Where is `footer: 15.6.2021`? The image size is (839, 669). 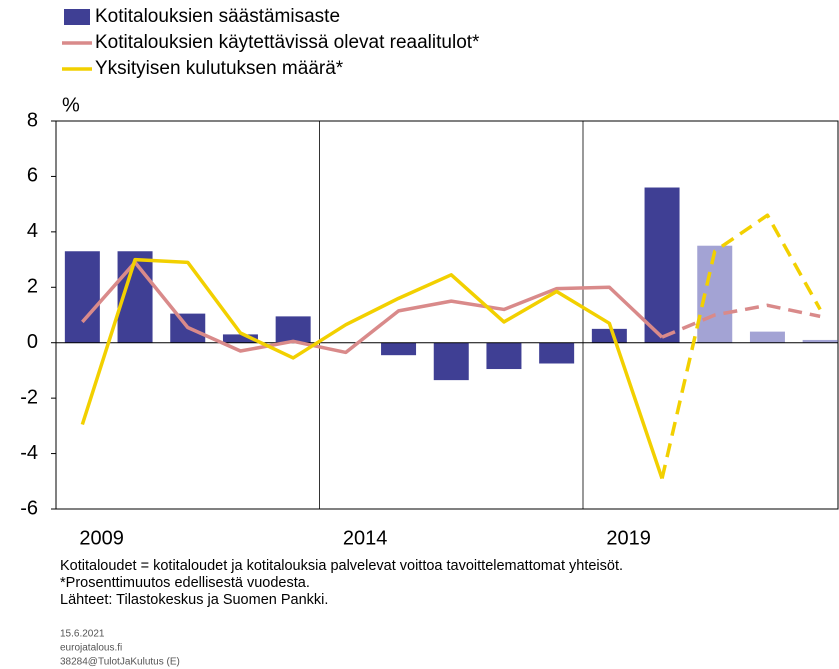 footer: 15.6.2021 is located at coordinates (82, 634).